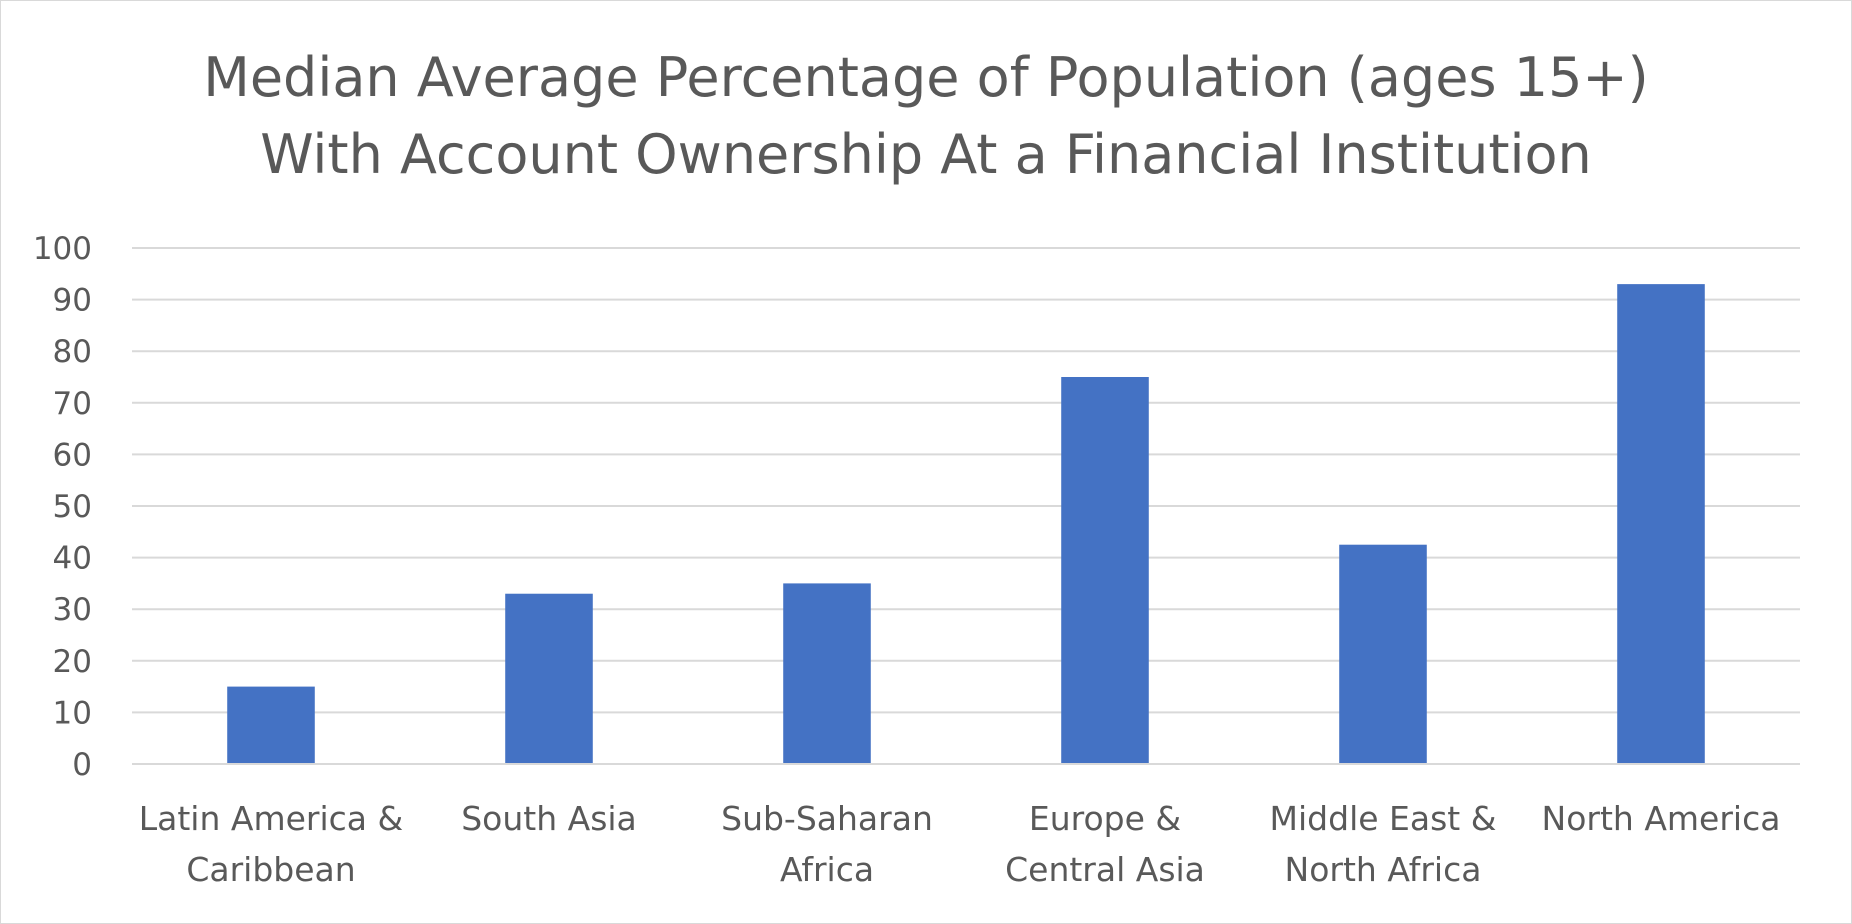  Describe the element at coordinates (827, 844) in the screenshot. I see `x-tick-label: Sub-Saharan Africa` at that location.